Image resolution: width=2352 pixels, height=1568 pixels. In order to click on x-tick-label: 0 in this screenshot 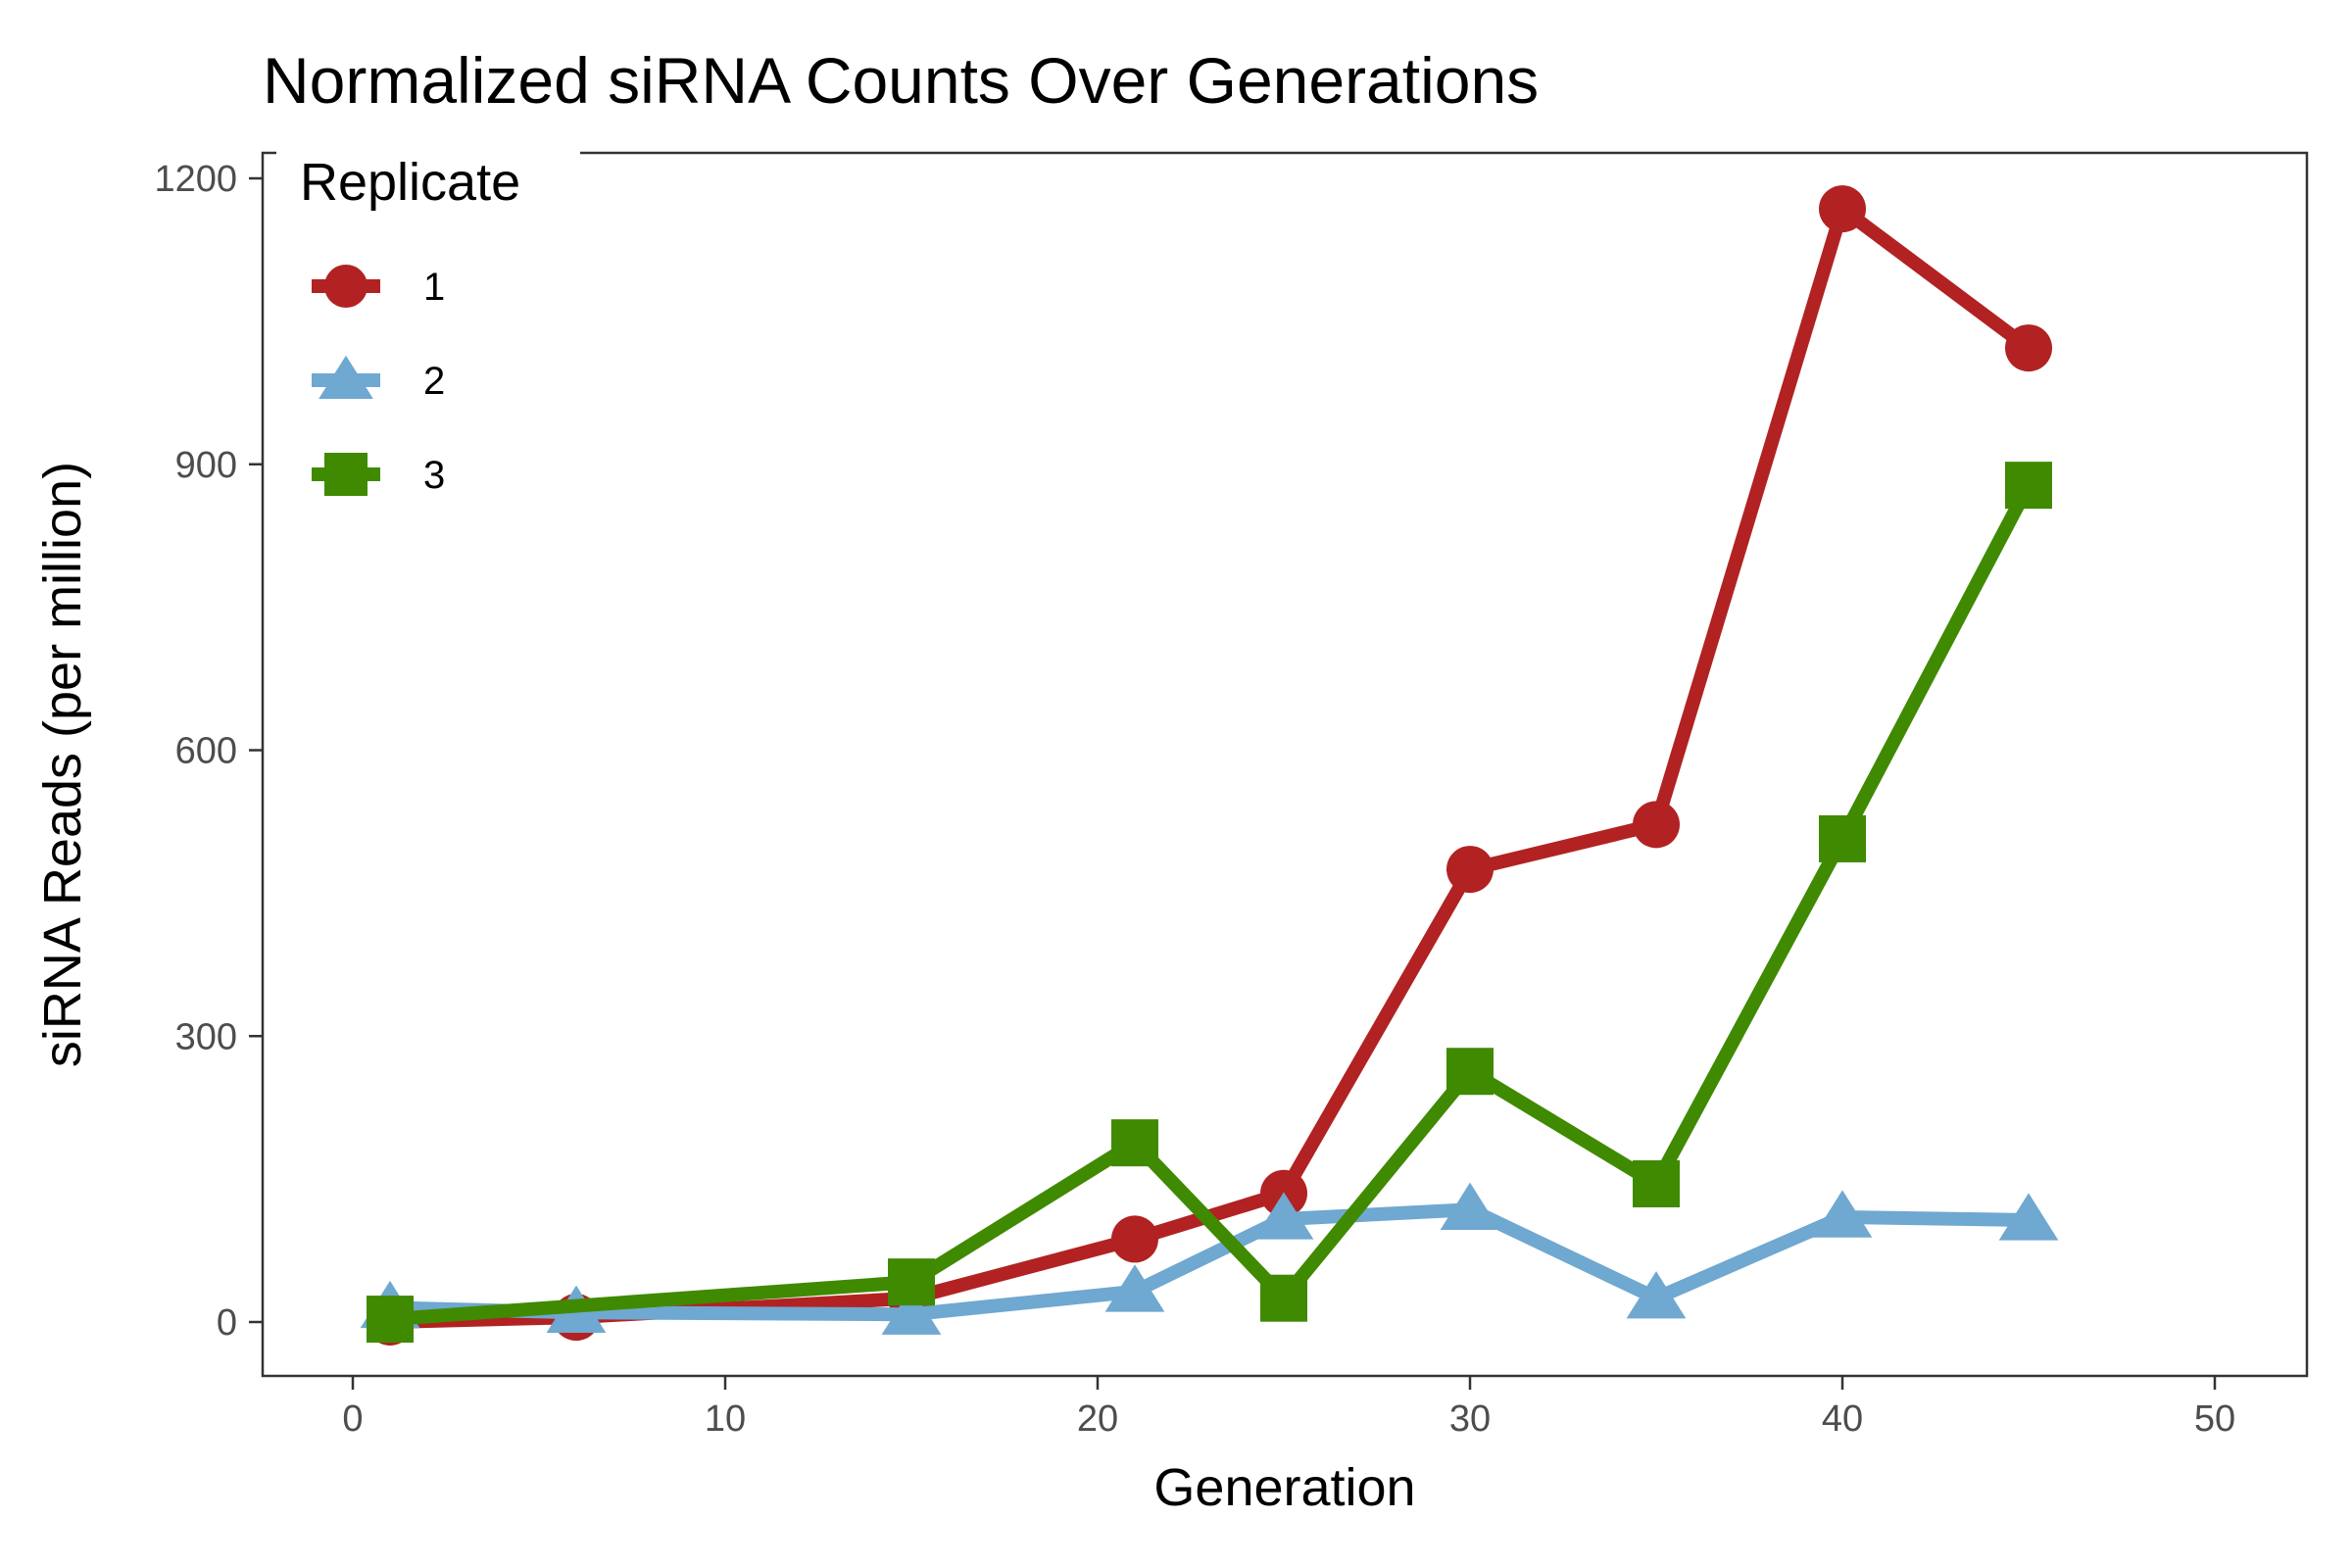, I will do `click(352, 1419)`.